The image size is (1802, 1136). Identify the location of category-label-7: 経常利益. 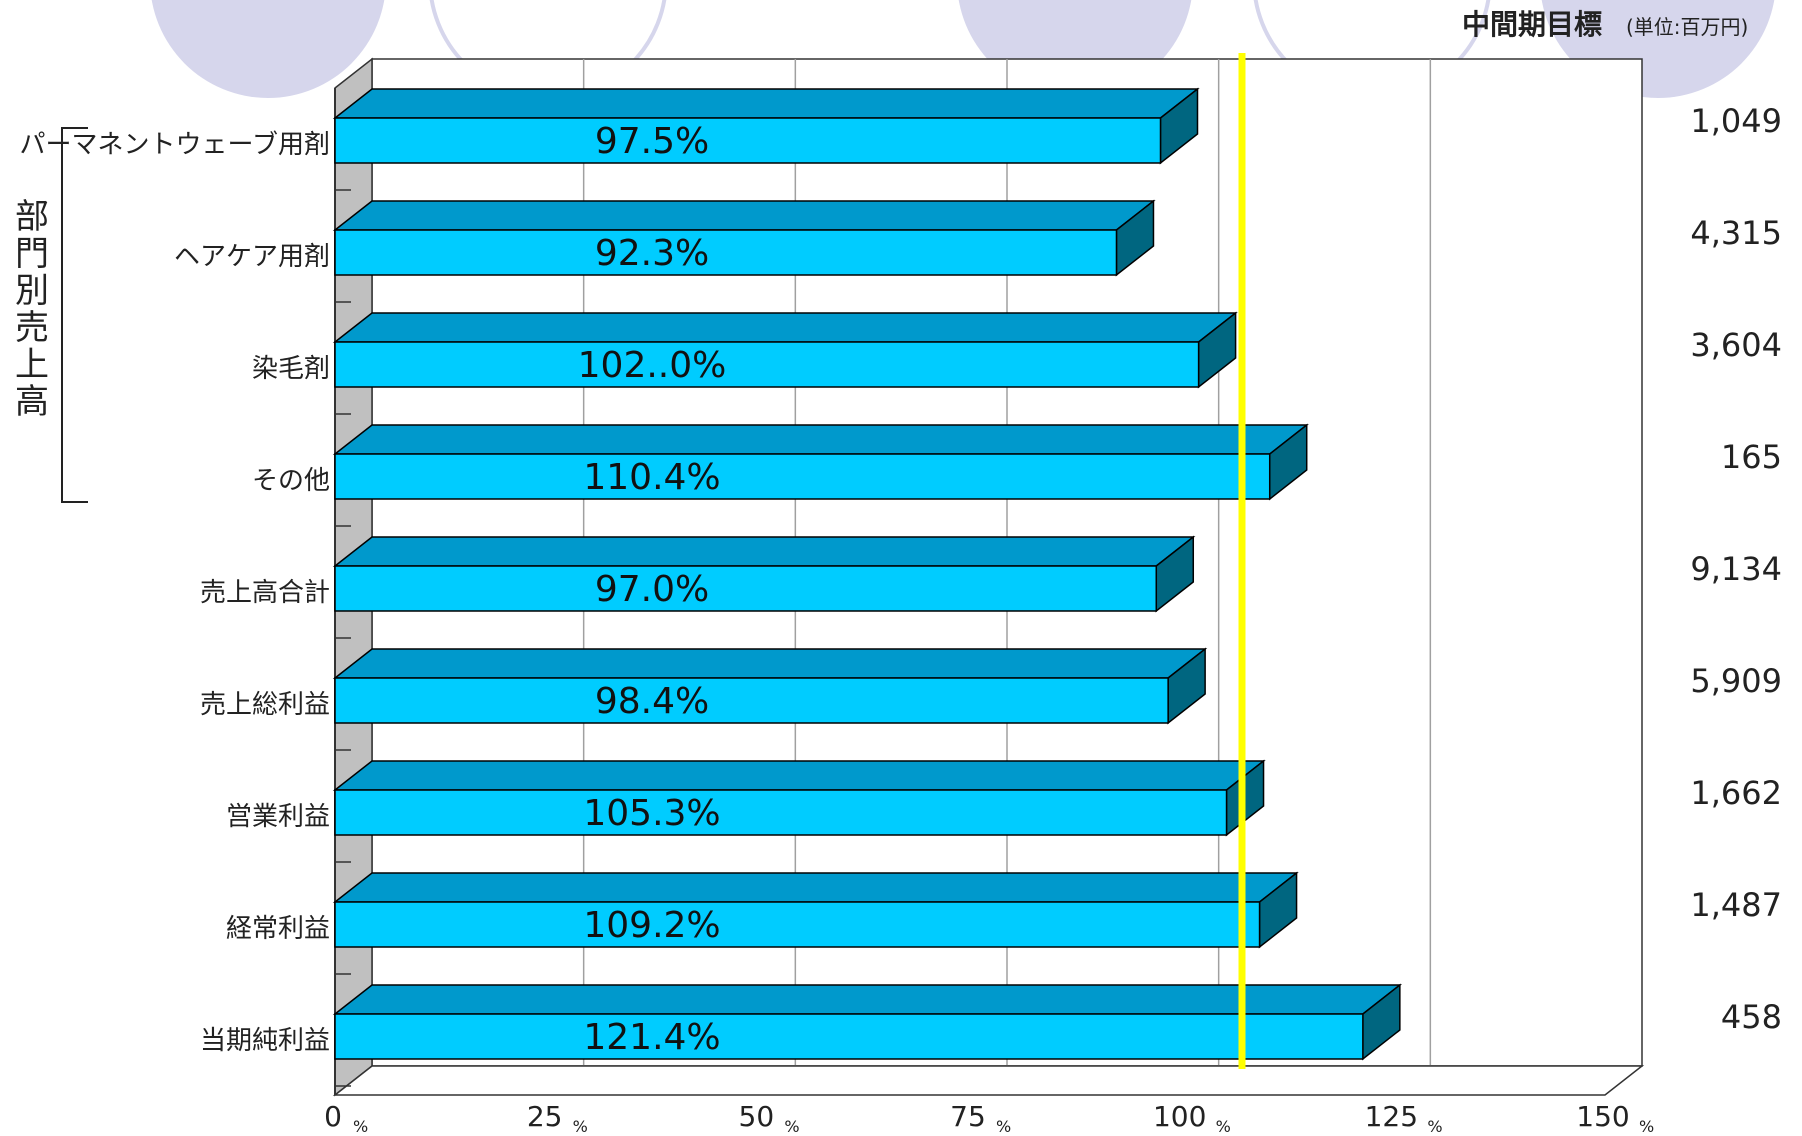
(278, 929).